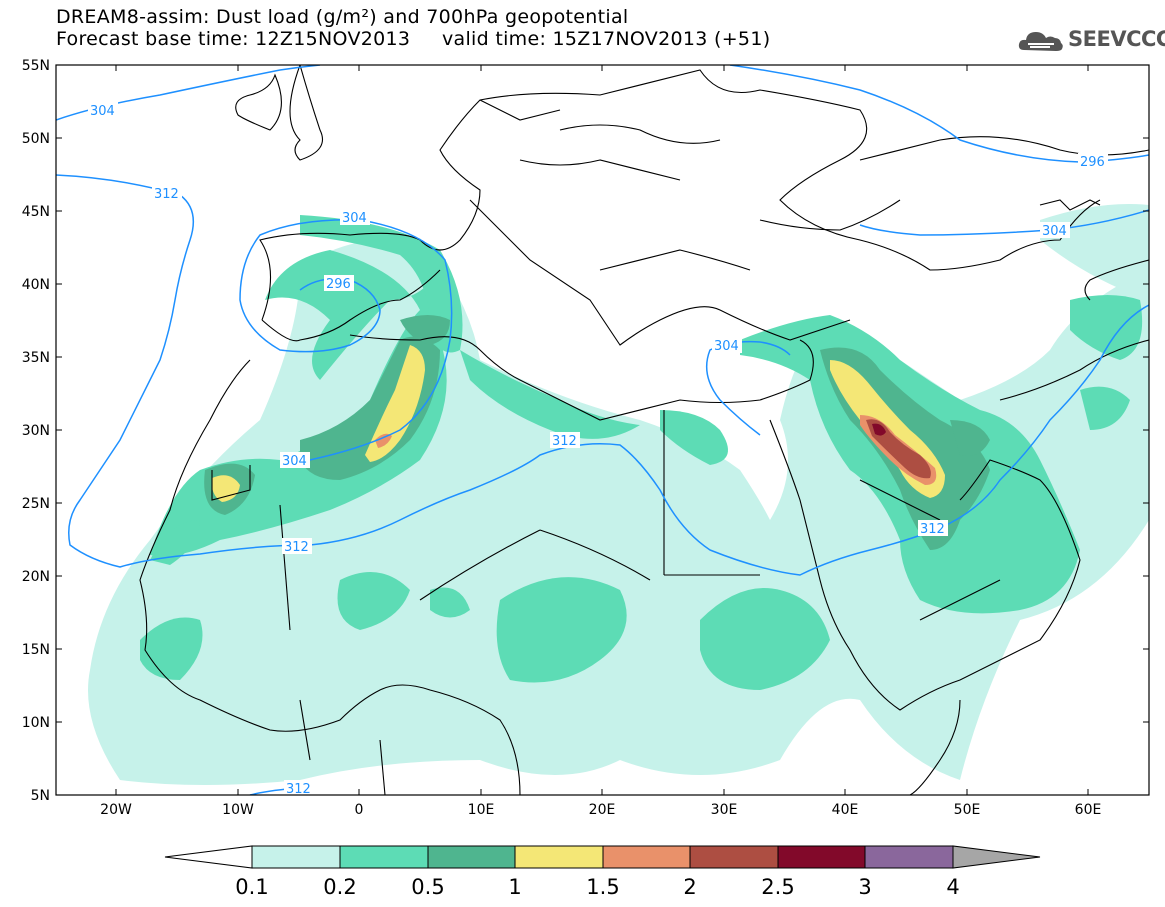 The height and width of the screenshot is (907, 1165). Describe the element at coordinates (208, 857) in the screenshot. I see `colorbar-under-triangle` at that location.